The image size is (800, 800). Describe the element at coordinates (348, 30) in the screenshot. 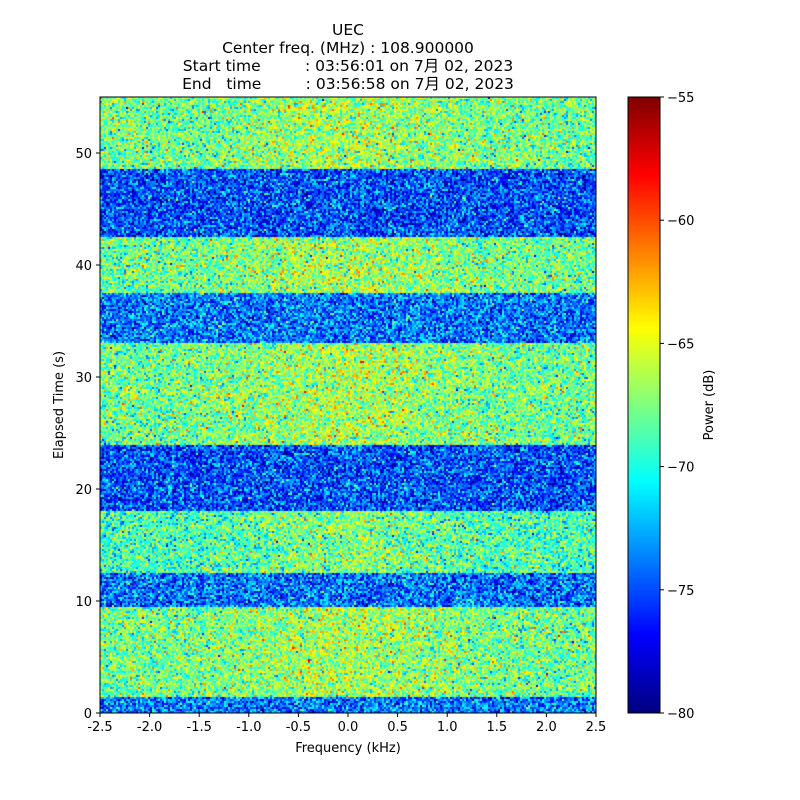

I see `chart-title-line-1: UEC` at that location.